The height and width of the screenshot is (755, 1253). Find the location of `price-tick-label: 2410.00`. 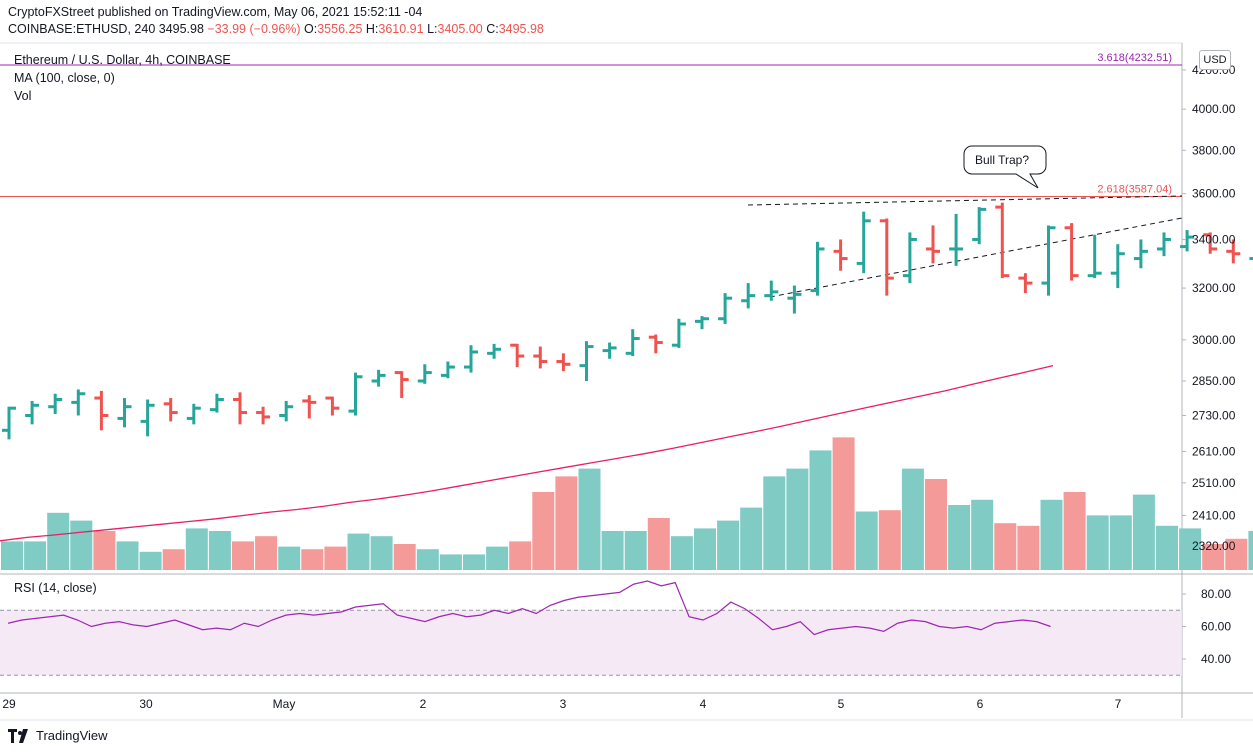

price-tick-label: 2410.00 is located at coordinates (1214, 515).